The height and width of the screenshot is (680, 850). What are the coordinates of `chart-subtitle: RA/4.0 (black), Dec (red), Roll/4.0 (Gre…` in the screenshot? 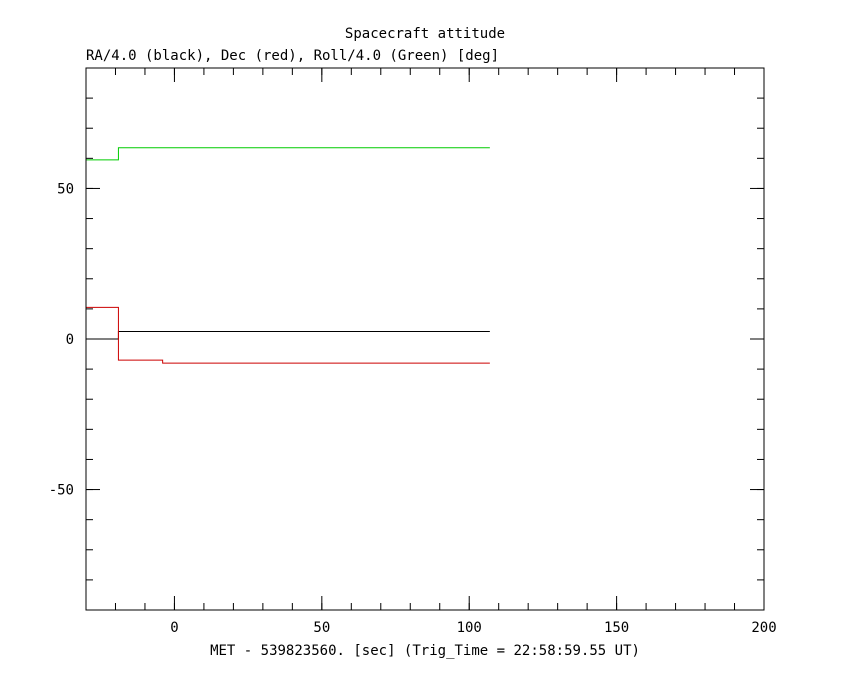 It's located at (292, 56).